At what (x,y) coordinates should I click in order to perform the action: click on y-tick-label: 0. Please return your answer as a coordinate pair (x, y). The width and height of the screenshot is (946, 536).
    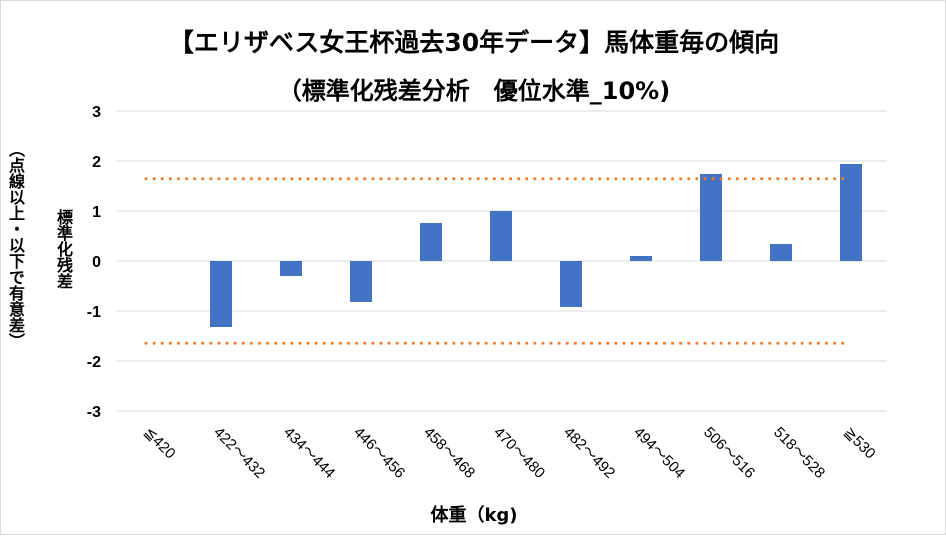
    Looking at the image, I should click on (96, 262).